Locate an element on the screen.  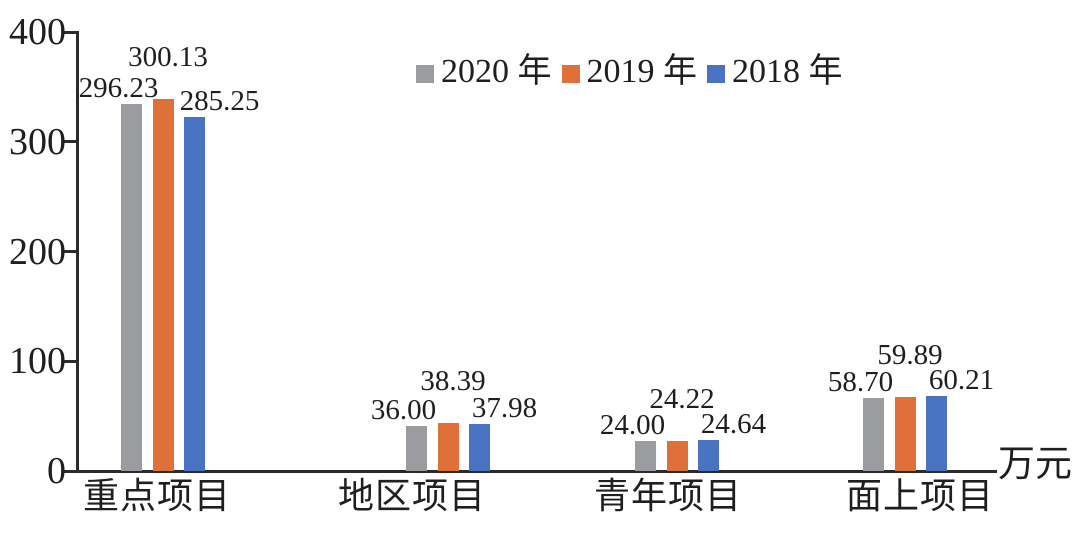
y-axis-tick-label: 100 is located at coordinates (37, 361).